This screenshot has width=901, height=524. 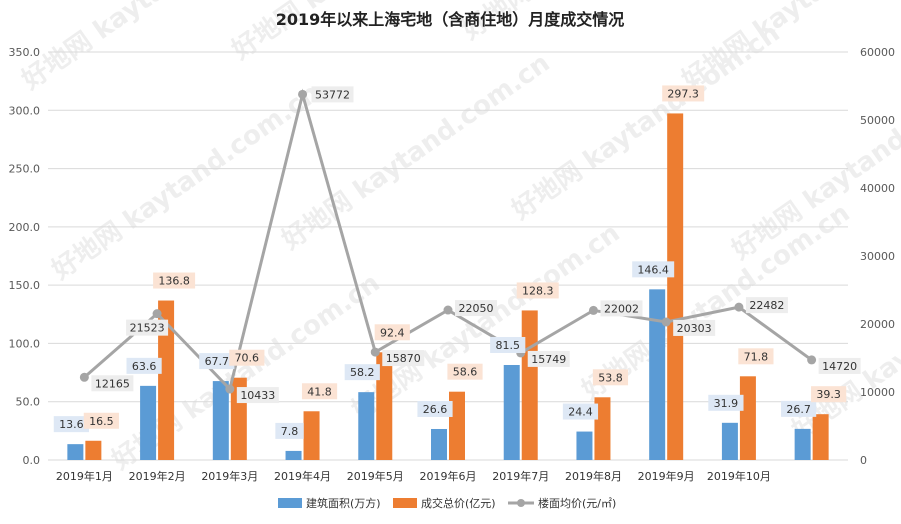 I want to click on label-area: 26.6, so click(x=435, y=409).